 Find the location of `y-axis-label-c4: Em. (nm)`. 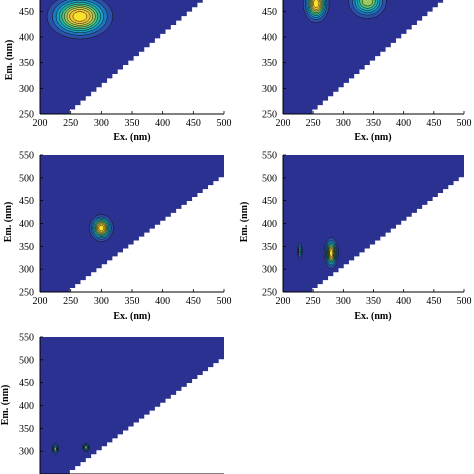

y-axis-label-c4: Em. (nm) is located at coordinates (244, 222).